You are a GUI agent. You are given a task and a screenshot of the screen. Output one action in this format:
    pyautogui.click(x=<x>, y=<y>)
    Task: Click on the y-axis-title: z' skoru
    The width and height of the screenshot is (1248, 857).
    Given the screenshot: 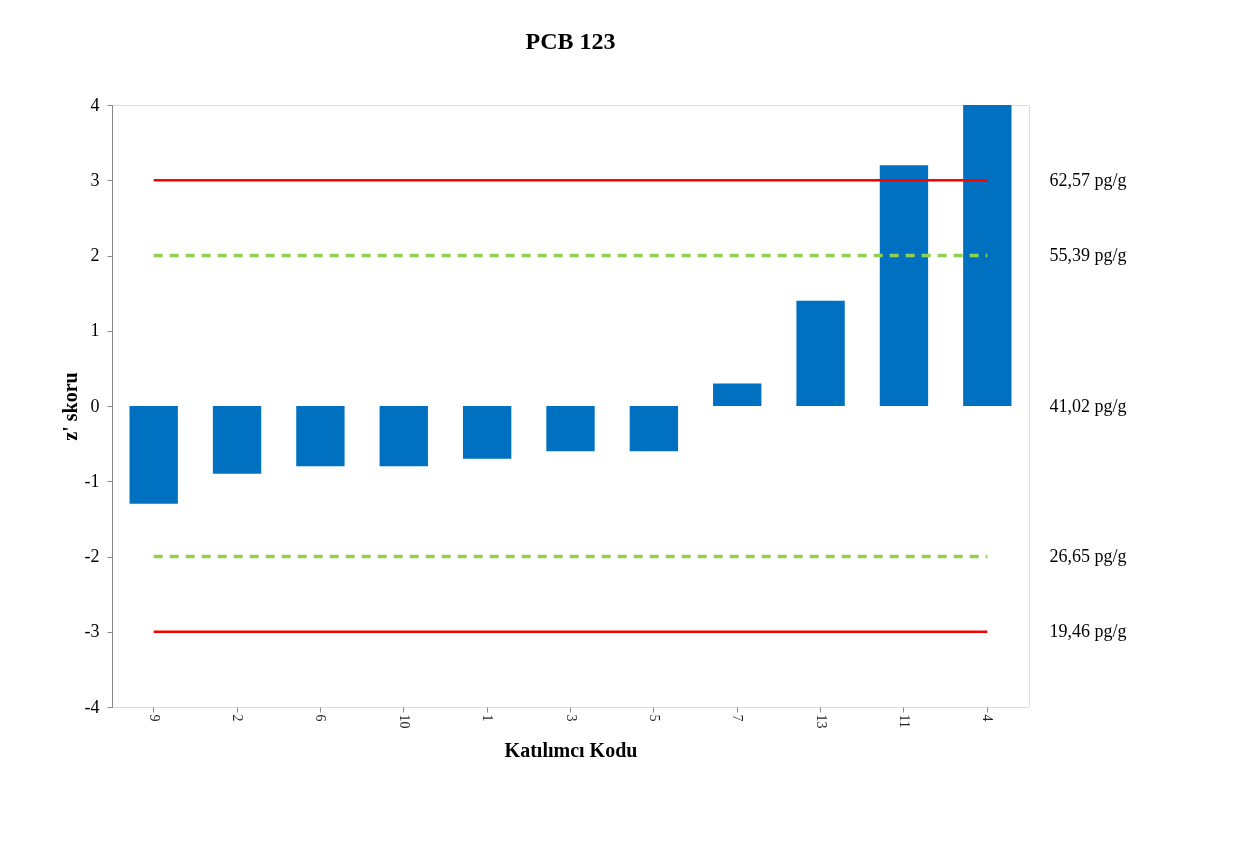 What is the action you would take?
    pyautogui.click(x=69, y=406)
    